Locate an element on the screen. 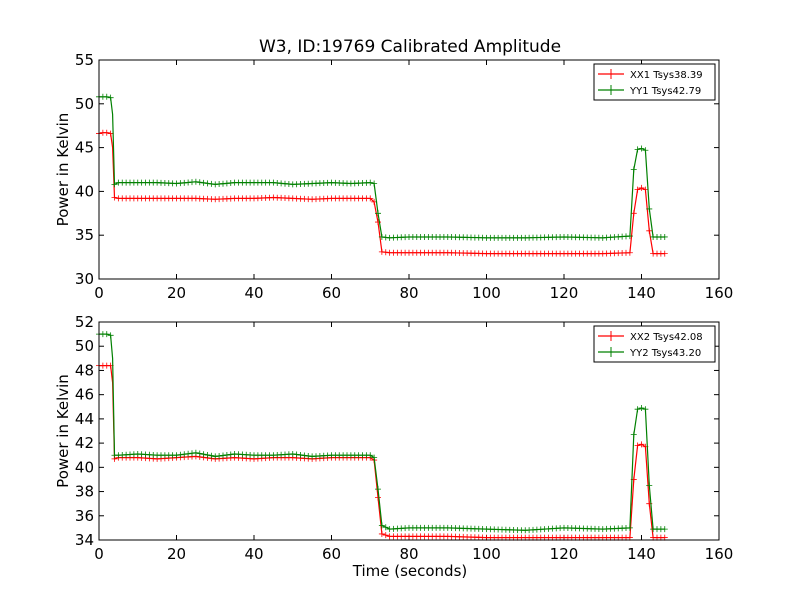 Image resolution: width=800 pixels, height=600 pixels. legend-box is located at coordinates (654, 344).